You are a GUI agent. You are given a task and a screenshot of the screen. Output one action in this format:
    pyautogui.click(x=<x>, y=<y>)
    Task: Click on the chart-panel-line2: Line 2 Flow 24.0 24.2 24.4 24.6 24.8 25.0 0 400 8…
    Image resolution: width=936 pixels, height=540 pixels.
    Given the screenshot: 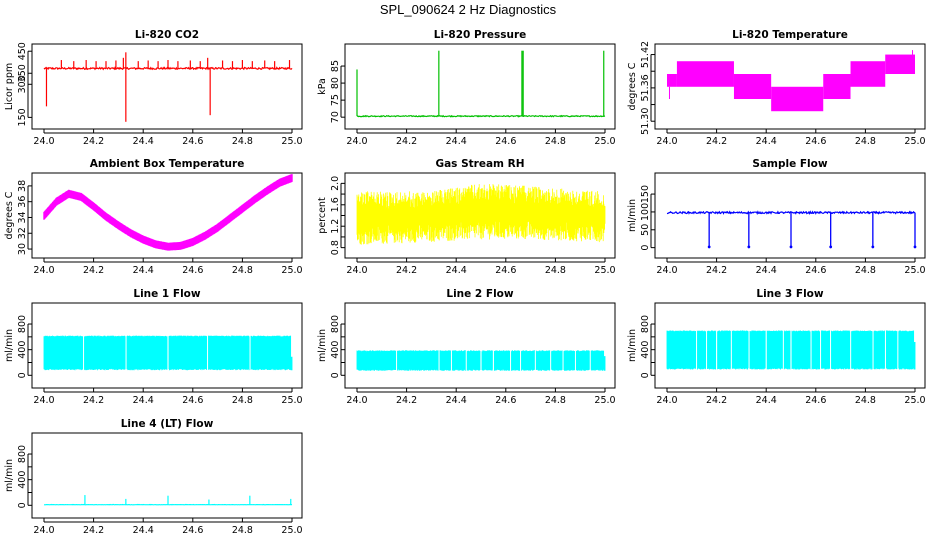 What is the action you would take?
    pyautogui.click(x=466, y=347)
    